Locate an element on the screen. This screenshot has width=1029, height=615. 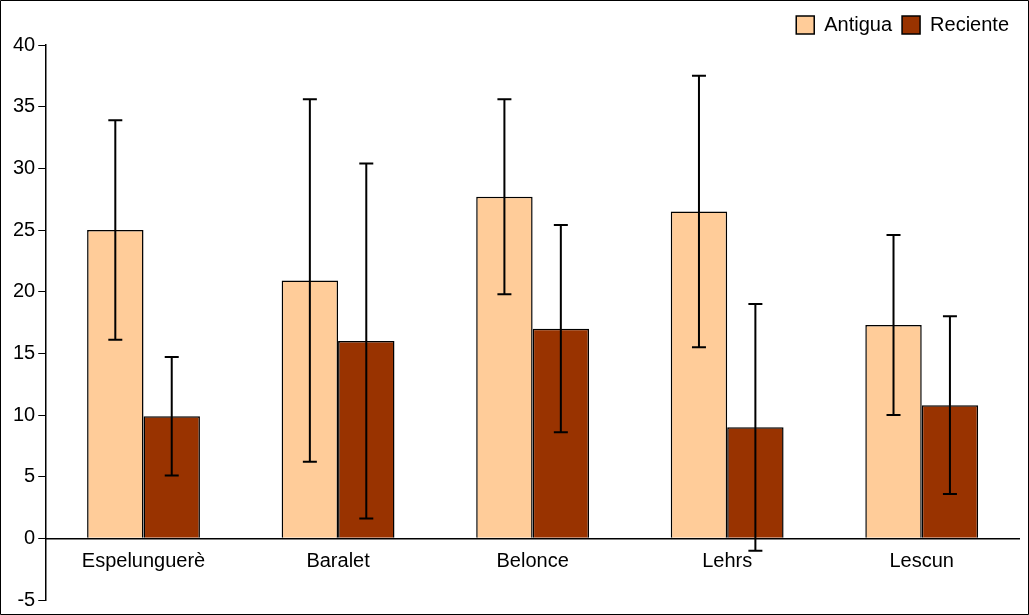
y-tick-label: 5 is located at coordinates (30, 475).